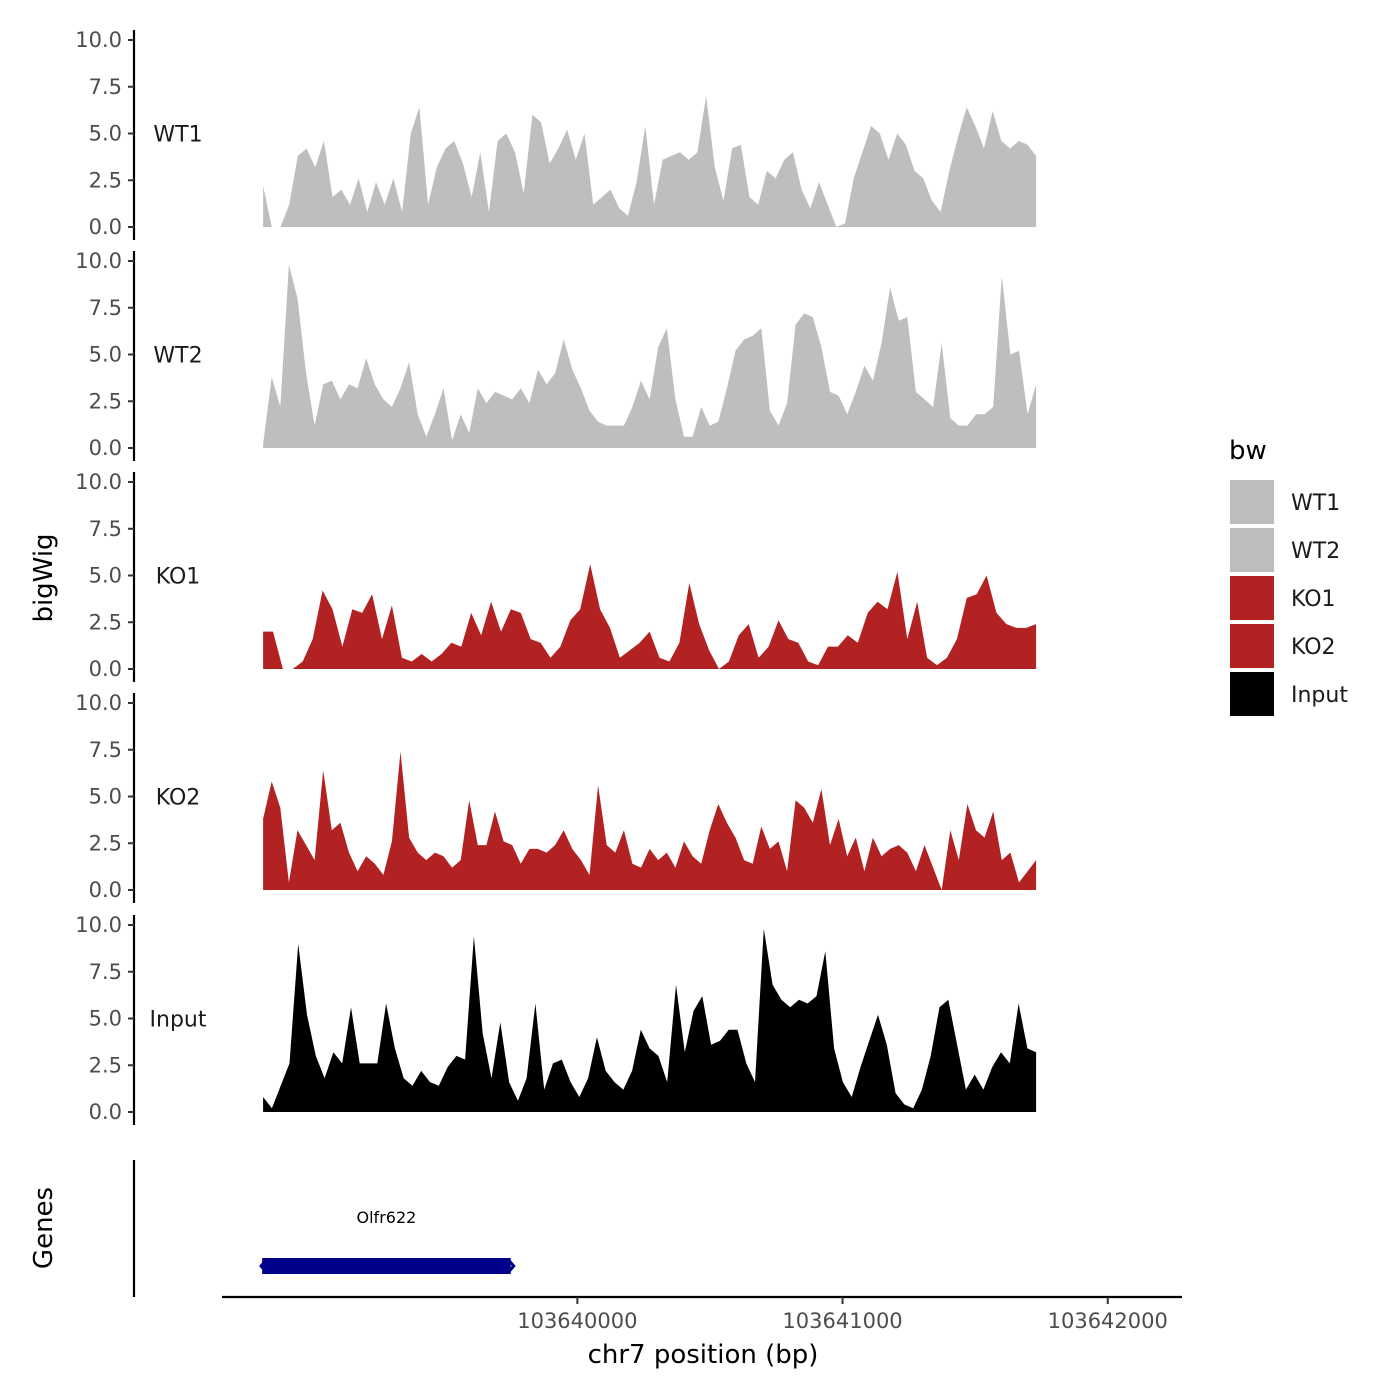  I want to click on legend-label: KO2, so click(1313, 647).